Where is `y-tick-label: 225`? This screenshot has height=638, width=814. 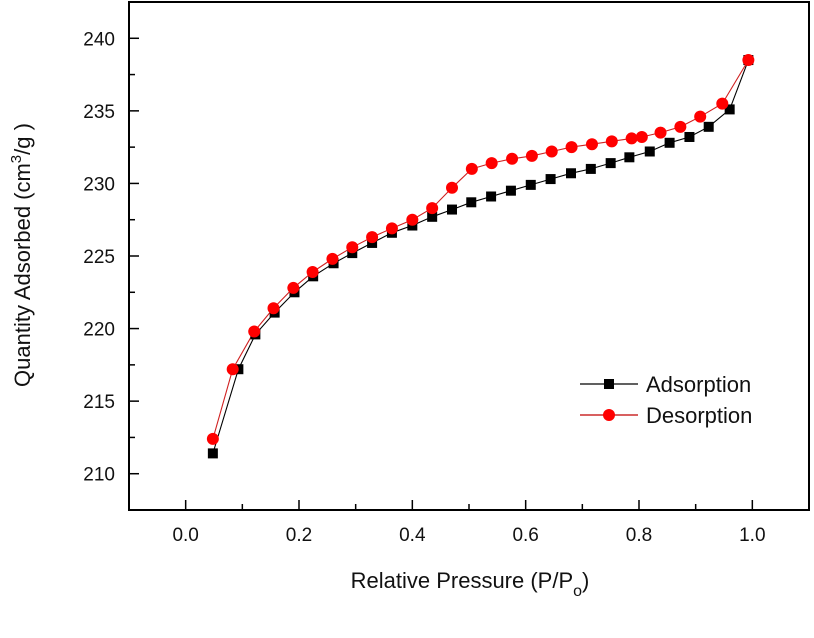 y-tick-label: 225 is located at coordinates (99, 257).